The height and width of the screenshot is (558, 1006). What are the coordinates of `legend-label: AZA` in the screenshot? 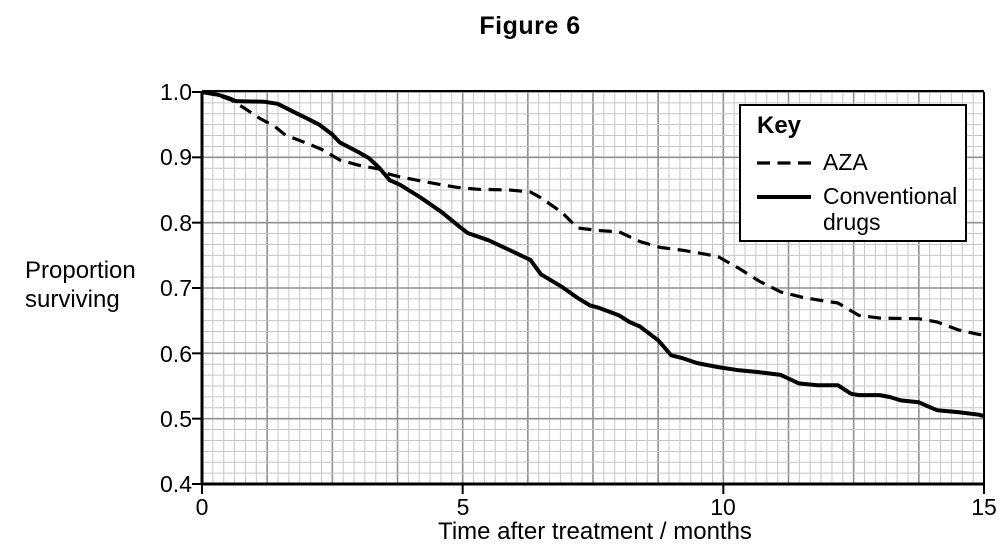 It's located at (845, 162).